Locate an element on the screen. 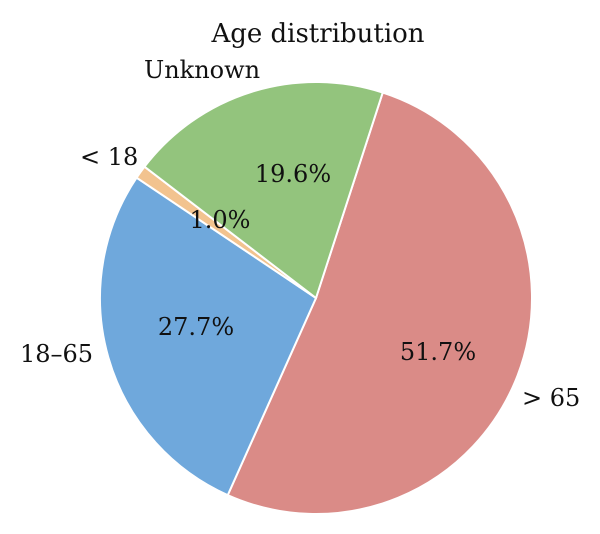 This screenshot has height=534, width=600. slice-category-label-unknown: Unknown is located at coordinates (202, 70).